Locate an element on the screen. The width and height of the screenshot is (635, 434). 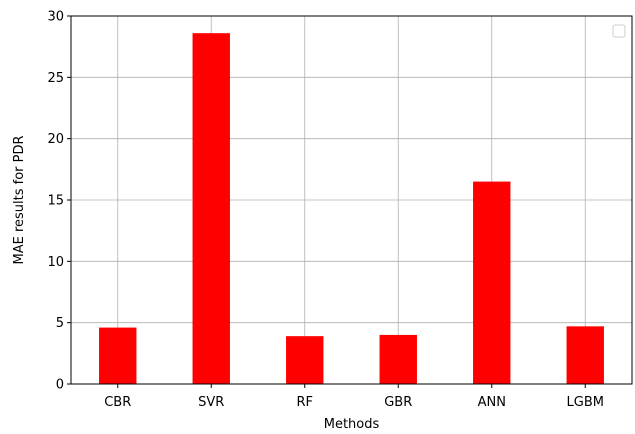
bar-ann is located at coordinates (492, 282).